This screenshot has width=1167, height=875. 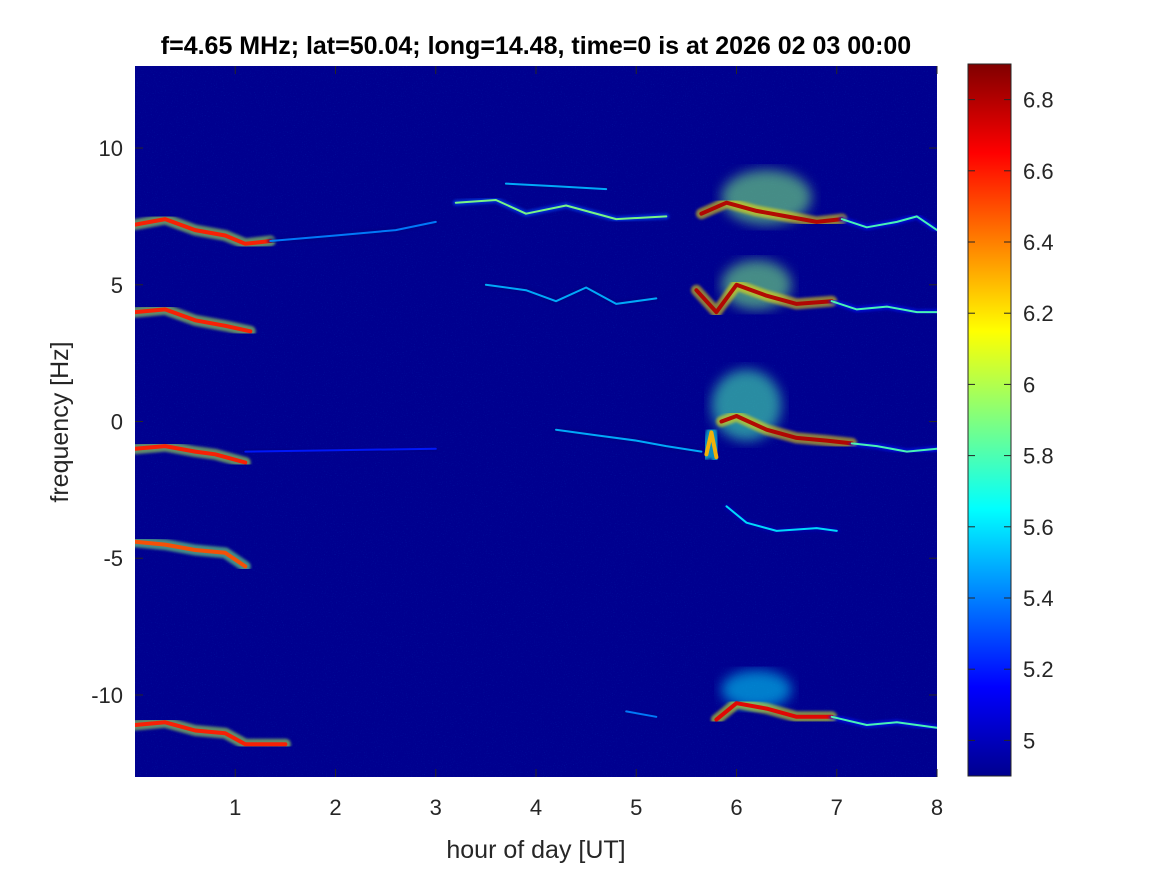 I want to click on colorbar-tick-label: 5.2, so click(x=1038, y=669).